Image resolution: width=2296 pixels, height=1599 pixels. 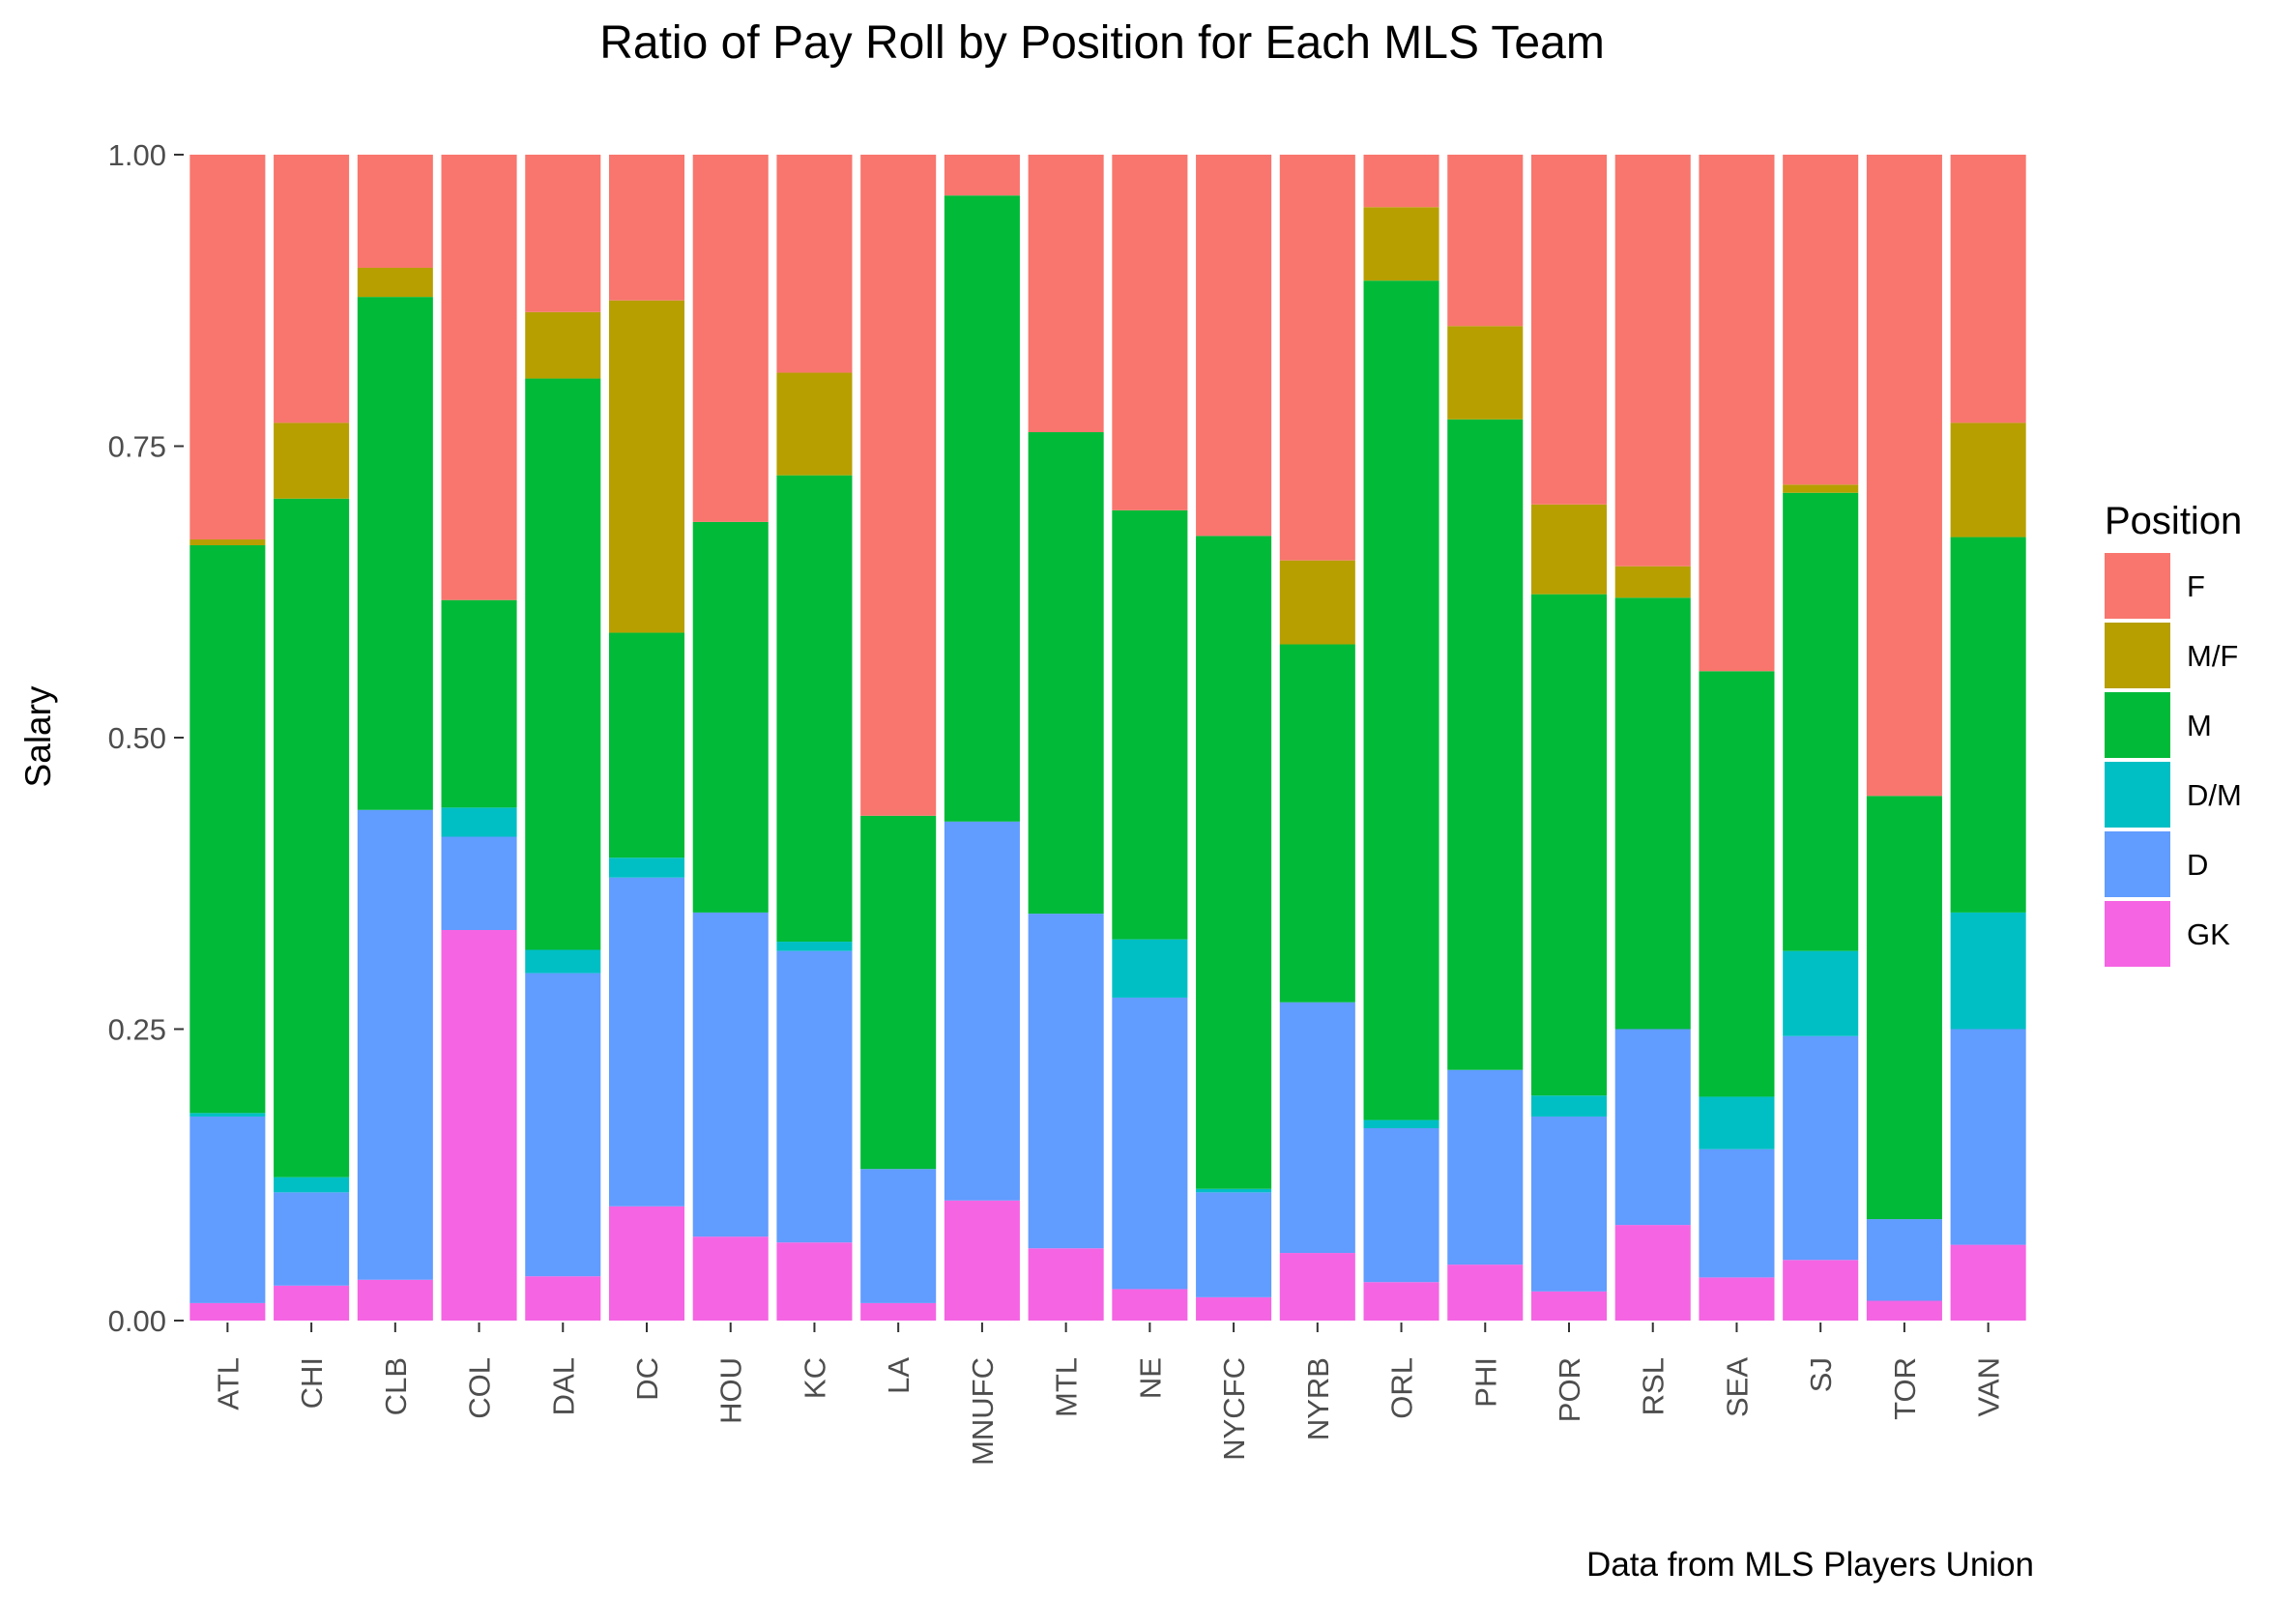 I want to click on bar-segment-rsl-d, so click(x=1652, y=1127).